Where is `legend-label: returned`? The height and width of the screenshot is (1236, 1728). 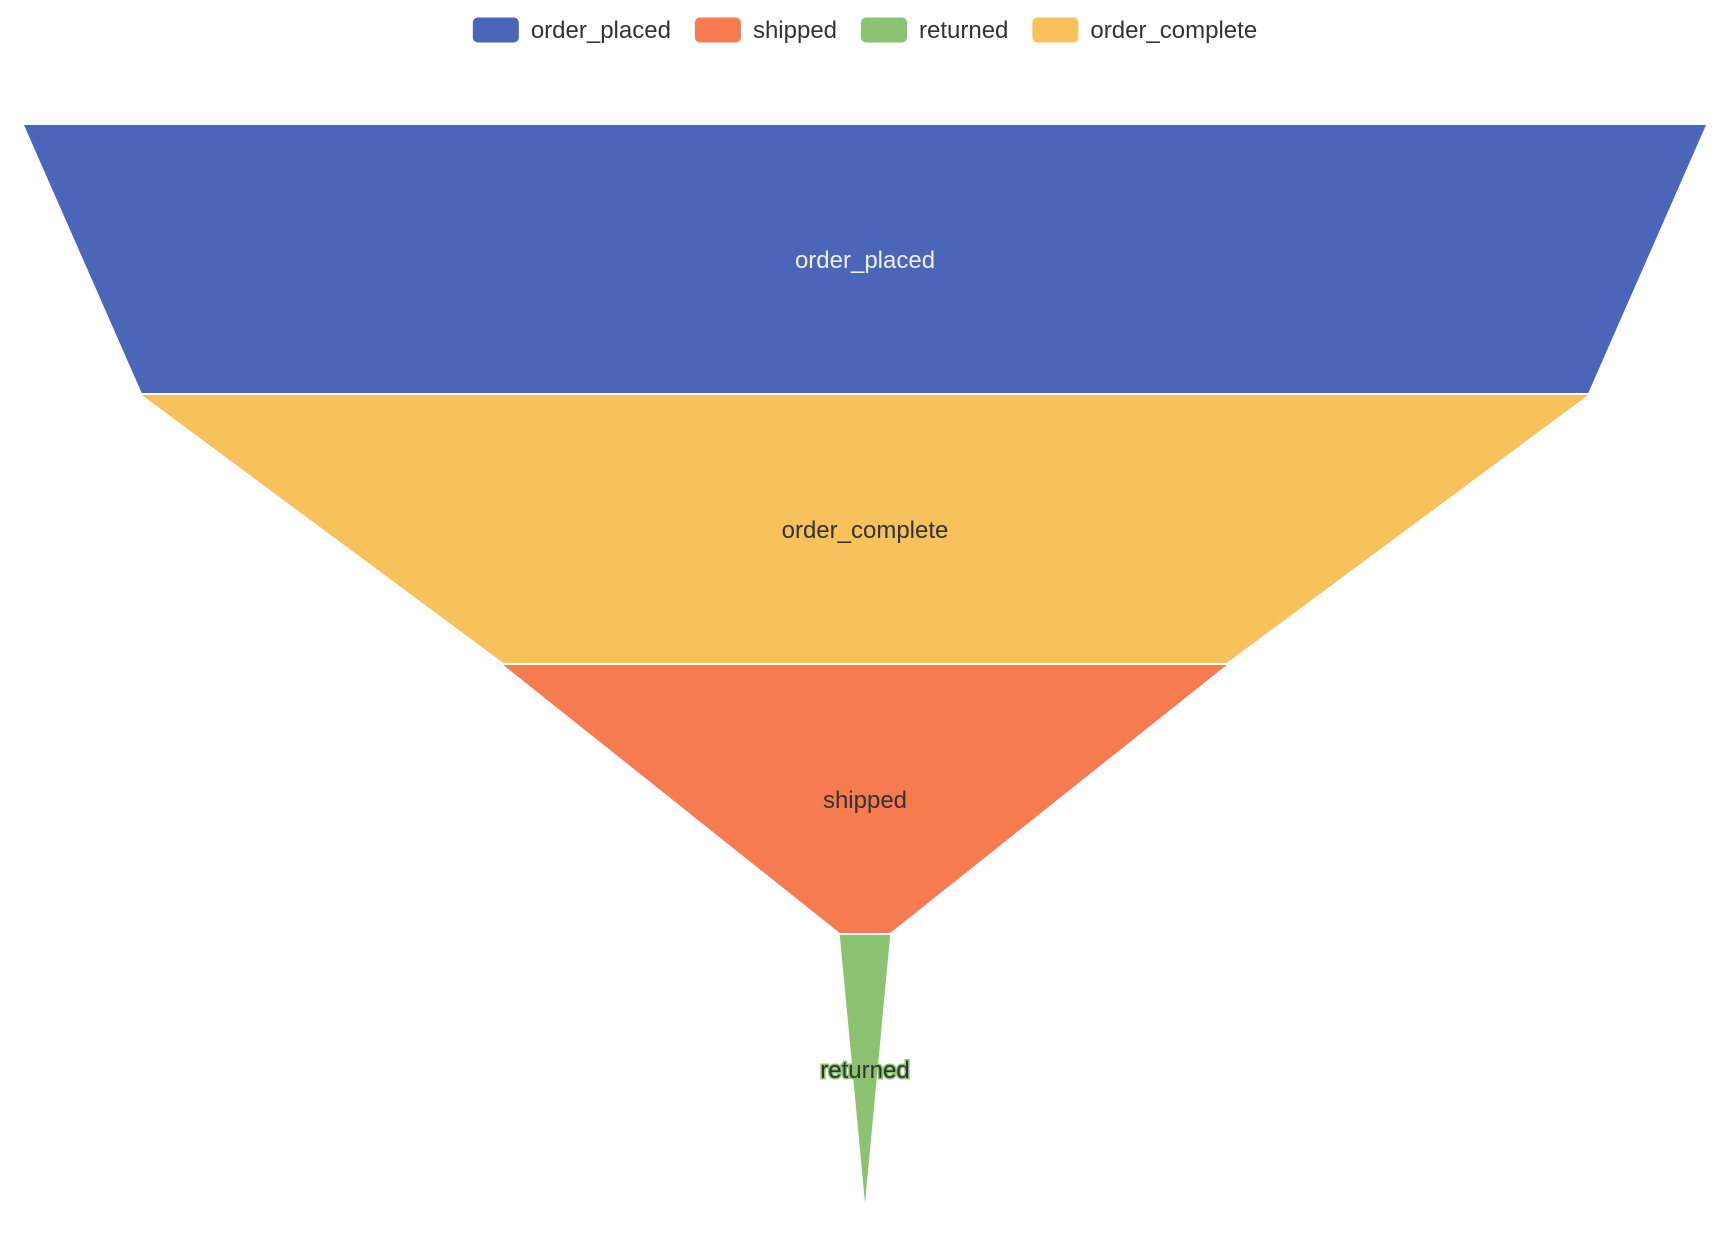 legend-label: returned is located at coordinates (963, 30).